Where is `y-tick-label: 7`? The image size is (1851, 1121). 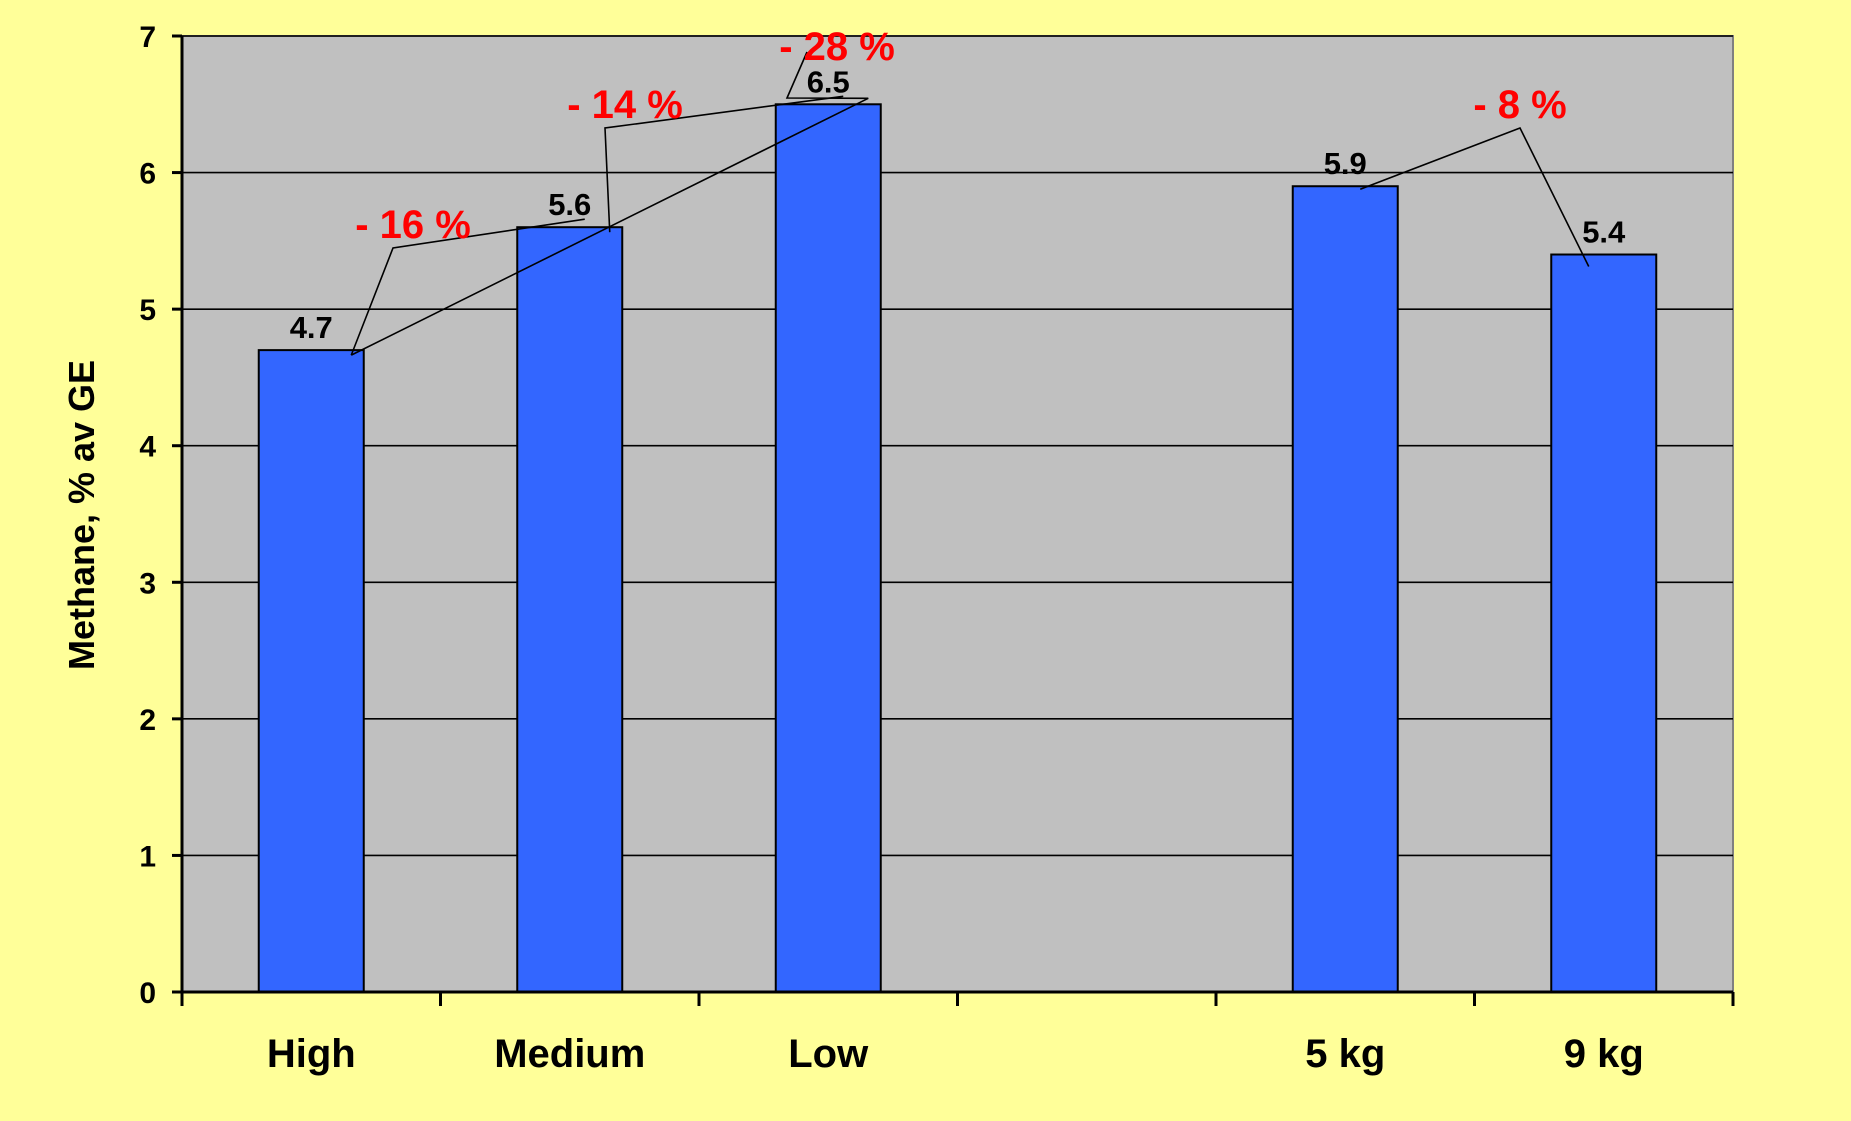 y-tick-label: 7 is located at coordinates (147, 37).